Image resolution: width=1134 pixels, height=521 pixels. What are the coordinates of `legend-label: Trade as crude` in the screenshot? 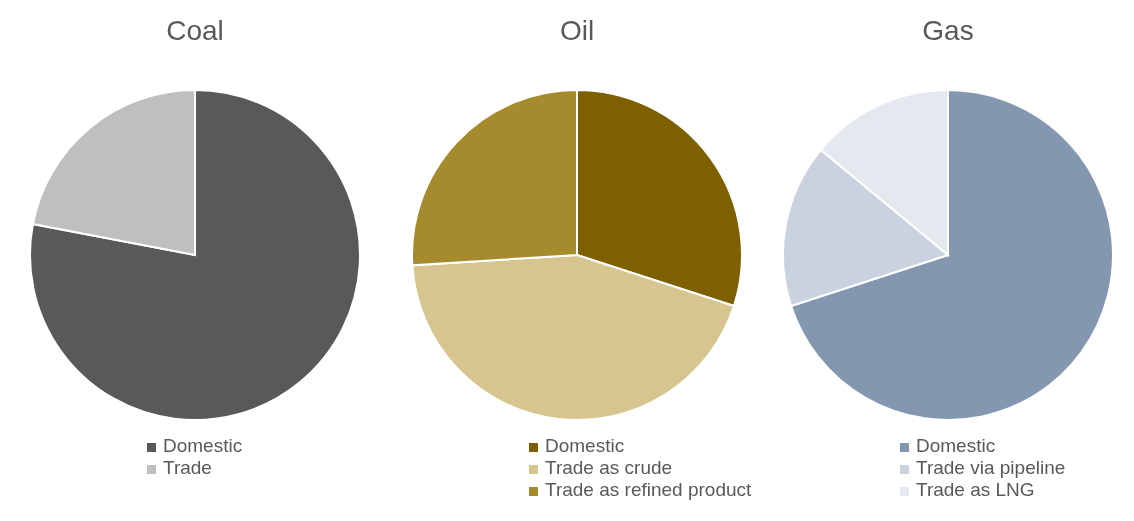 It's located at (609, 467).